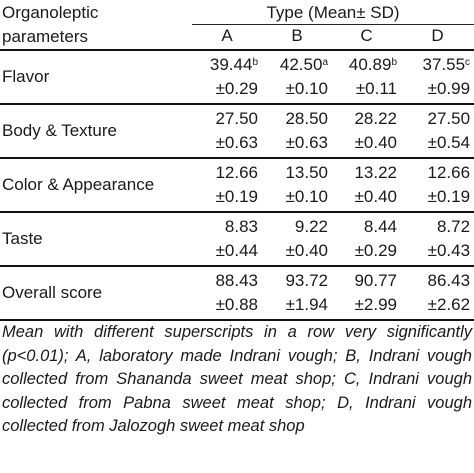 This screenshot has height=473, width=474. I want to click on mean-value: 90.77, so click(375, 280).